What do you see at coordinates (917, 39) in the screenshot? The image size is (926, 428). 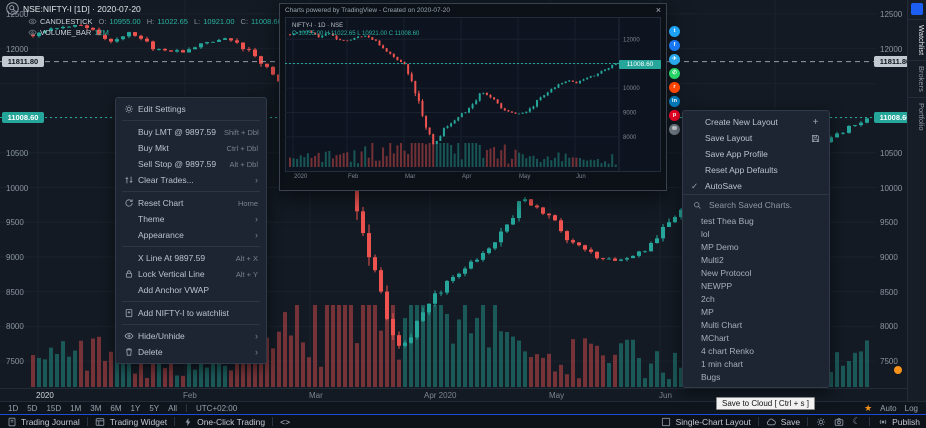 I see `tab-watchlist: Watchlist` at bounding box center [917, 39].